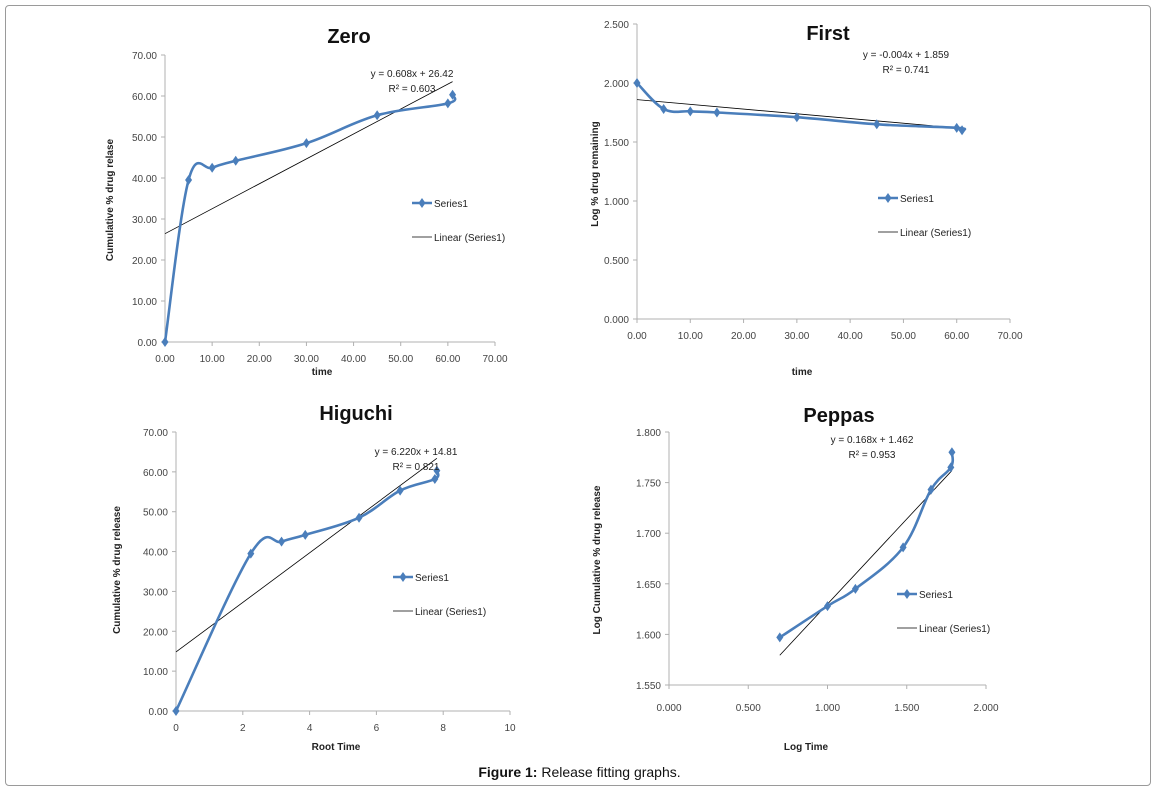  What do you see at coordinates (377, 728) in the screenshot?
I see `x-tick-label: 6` at bounding box center [377, 728].